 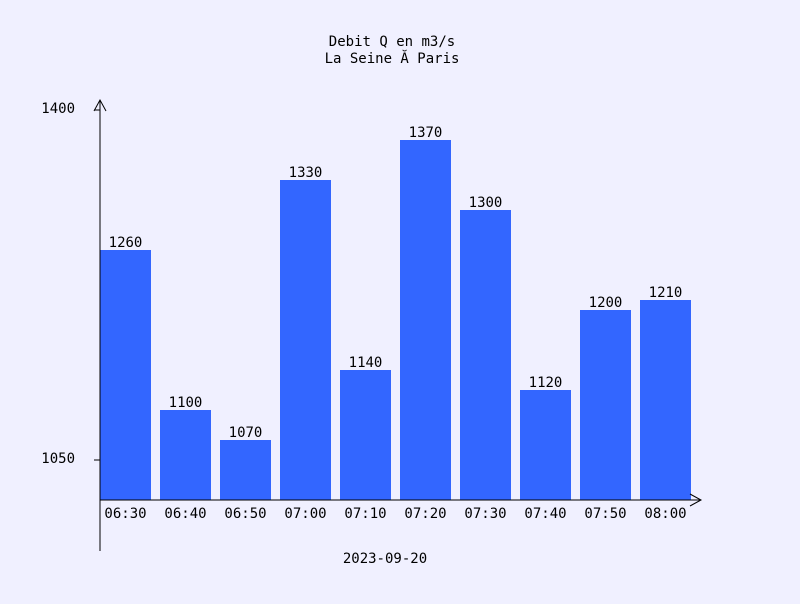 I want to click on x-tick-label-0720: 07:20, so click(x=425, y=514).